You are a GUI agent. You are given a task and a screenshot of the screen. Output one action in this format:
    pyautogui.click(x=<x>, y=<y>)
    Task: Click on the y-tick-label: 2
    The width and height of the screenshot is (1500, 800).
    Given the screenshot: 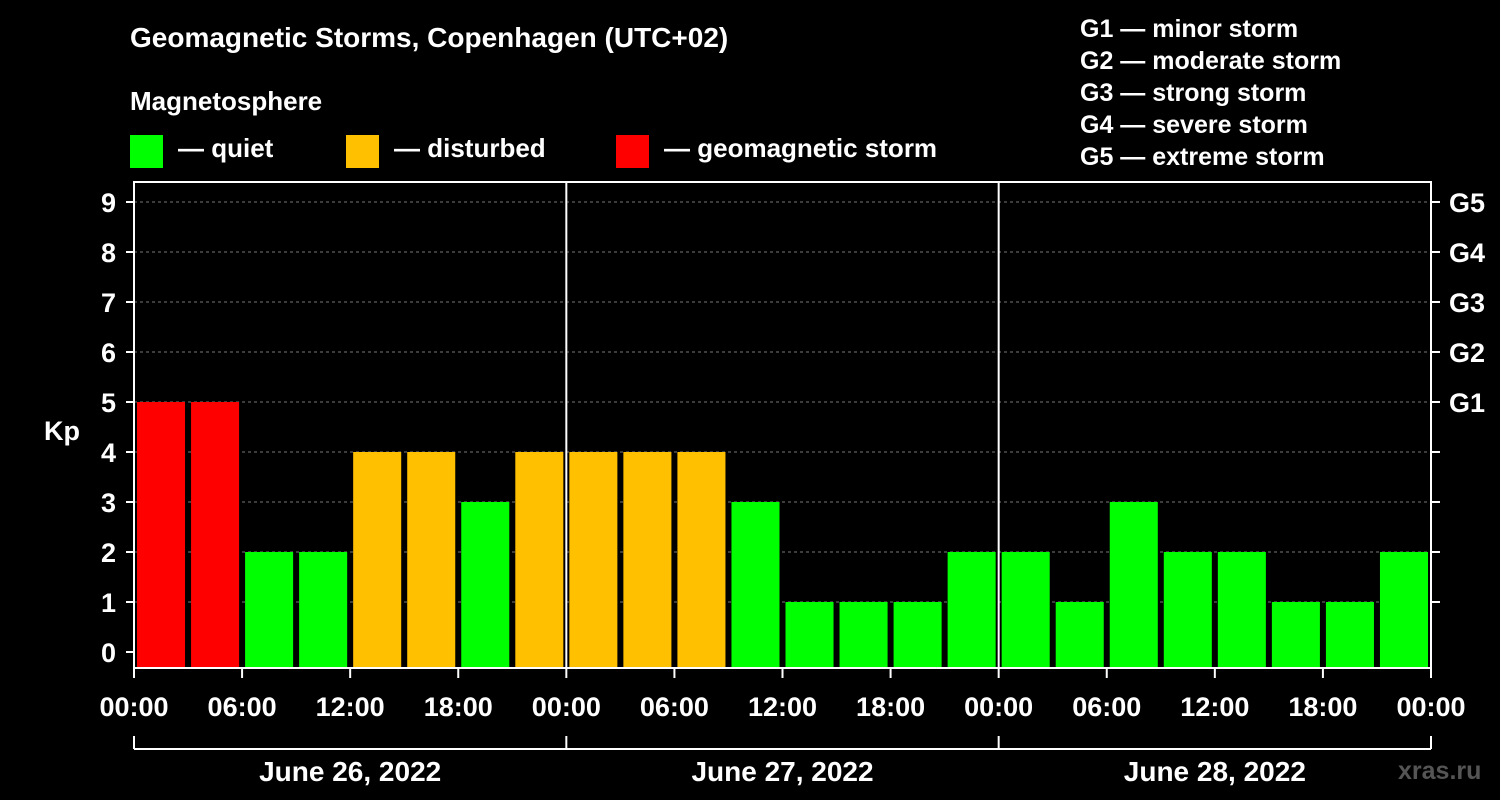 What is the action you would take?
    pyautogui.click(x=108, y=553)
    